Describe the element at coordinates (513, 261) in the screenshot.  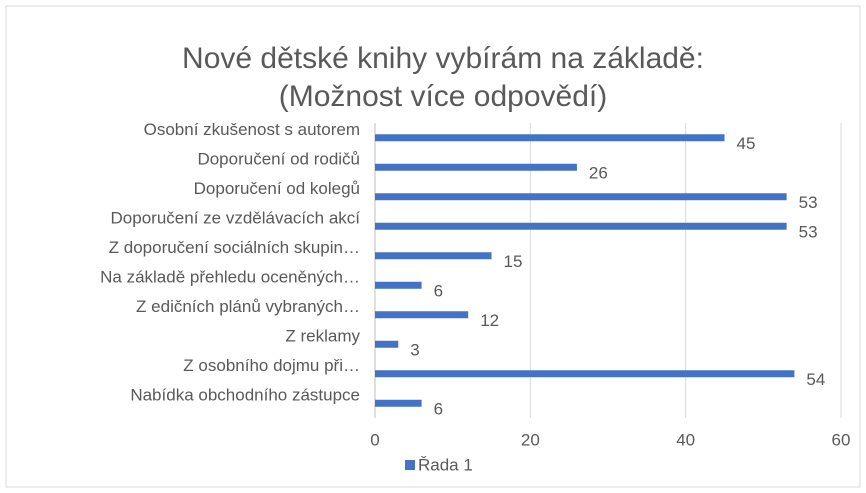
I see `data-label: 15` at that location.